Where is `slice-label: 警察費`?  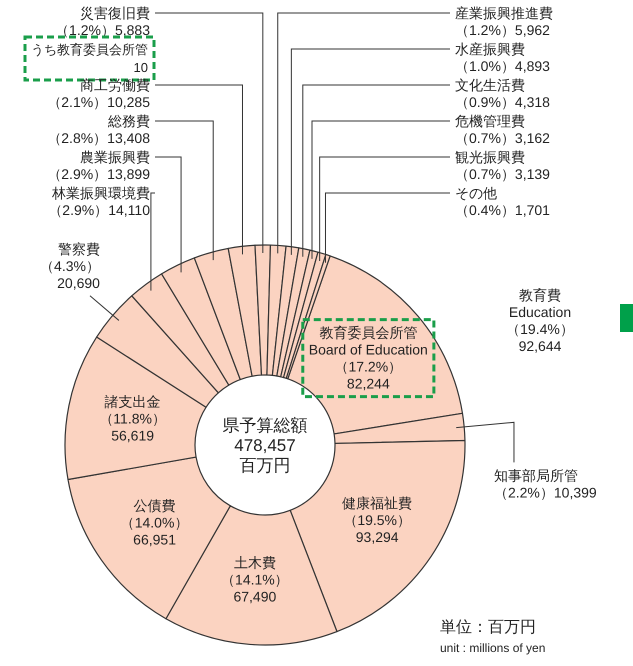
slice-label: 警察費 is located at coordinates (79, 248).